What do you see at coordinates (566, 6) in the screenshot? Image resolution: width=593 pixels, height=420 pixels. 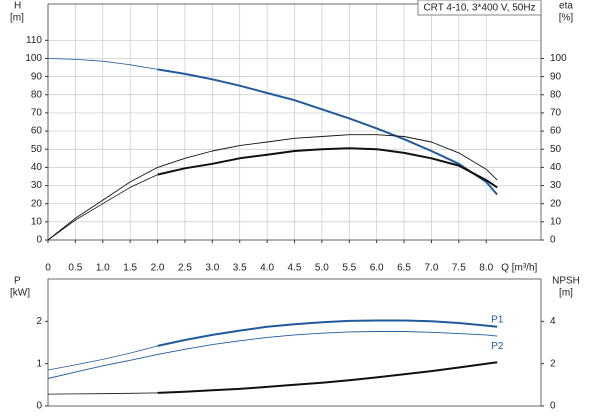 I see `y2-axis-label: eta` at bounding box center [566, 6].